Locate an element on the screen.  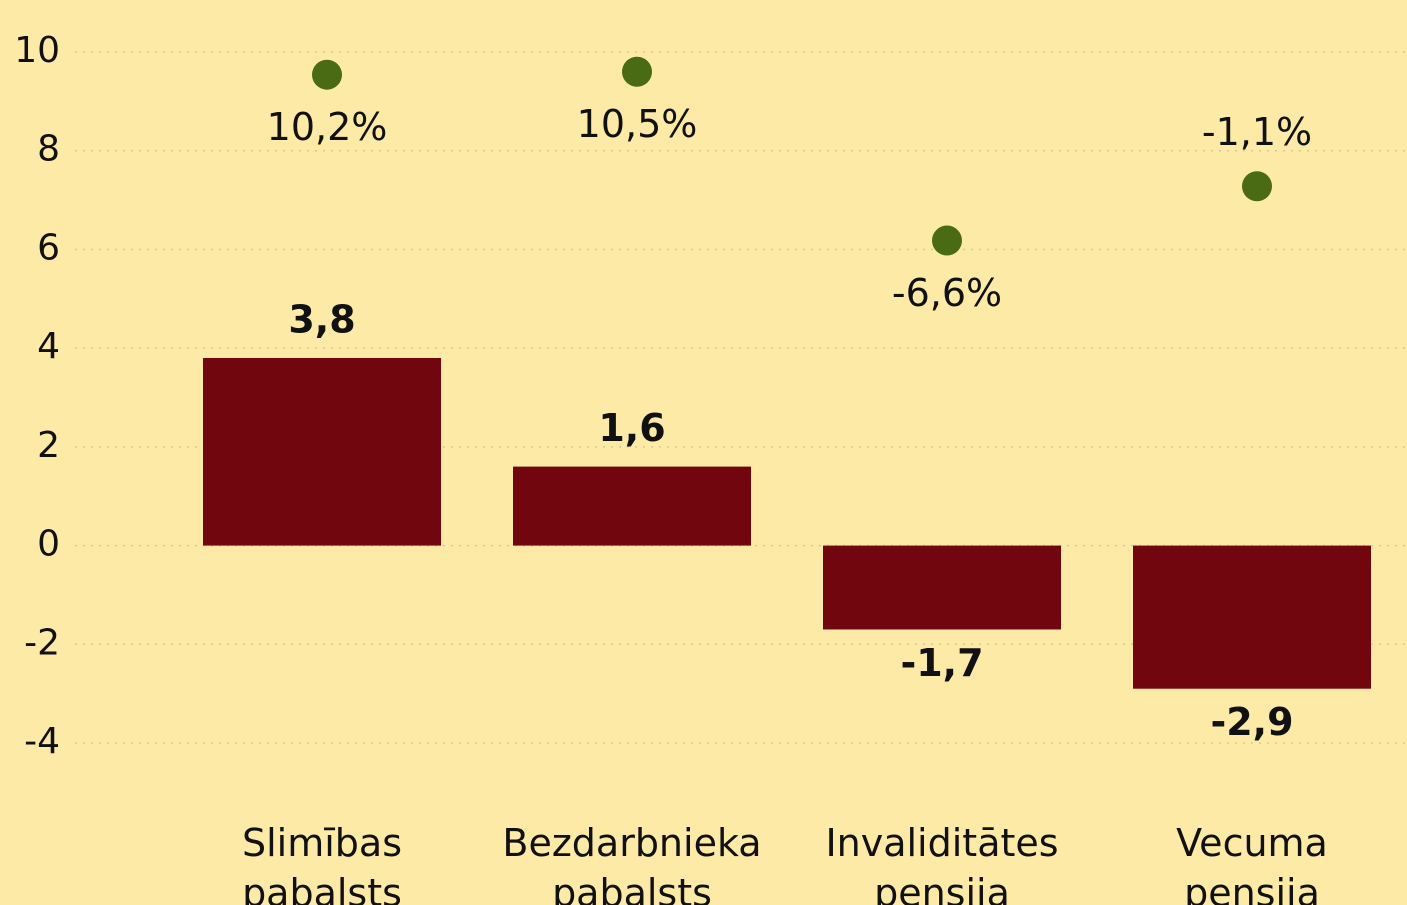
x-tick-label: Slimības pabalsts is located at coordinates (322, 863).